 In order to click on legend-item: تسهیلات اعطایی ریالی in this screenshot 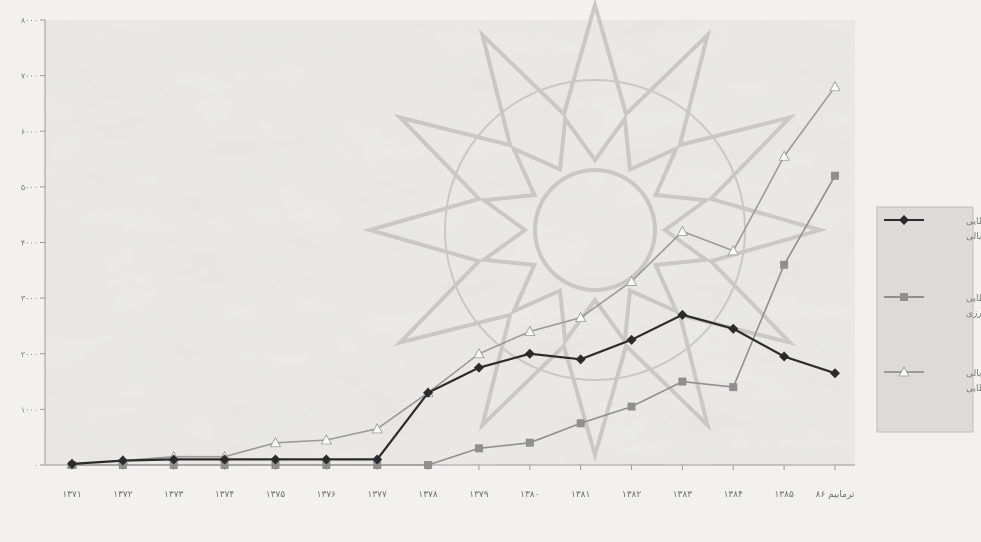, I will do `click(932, 228)`.